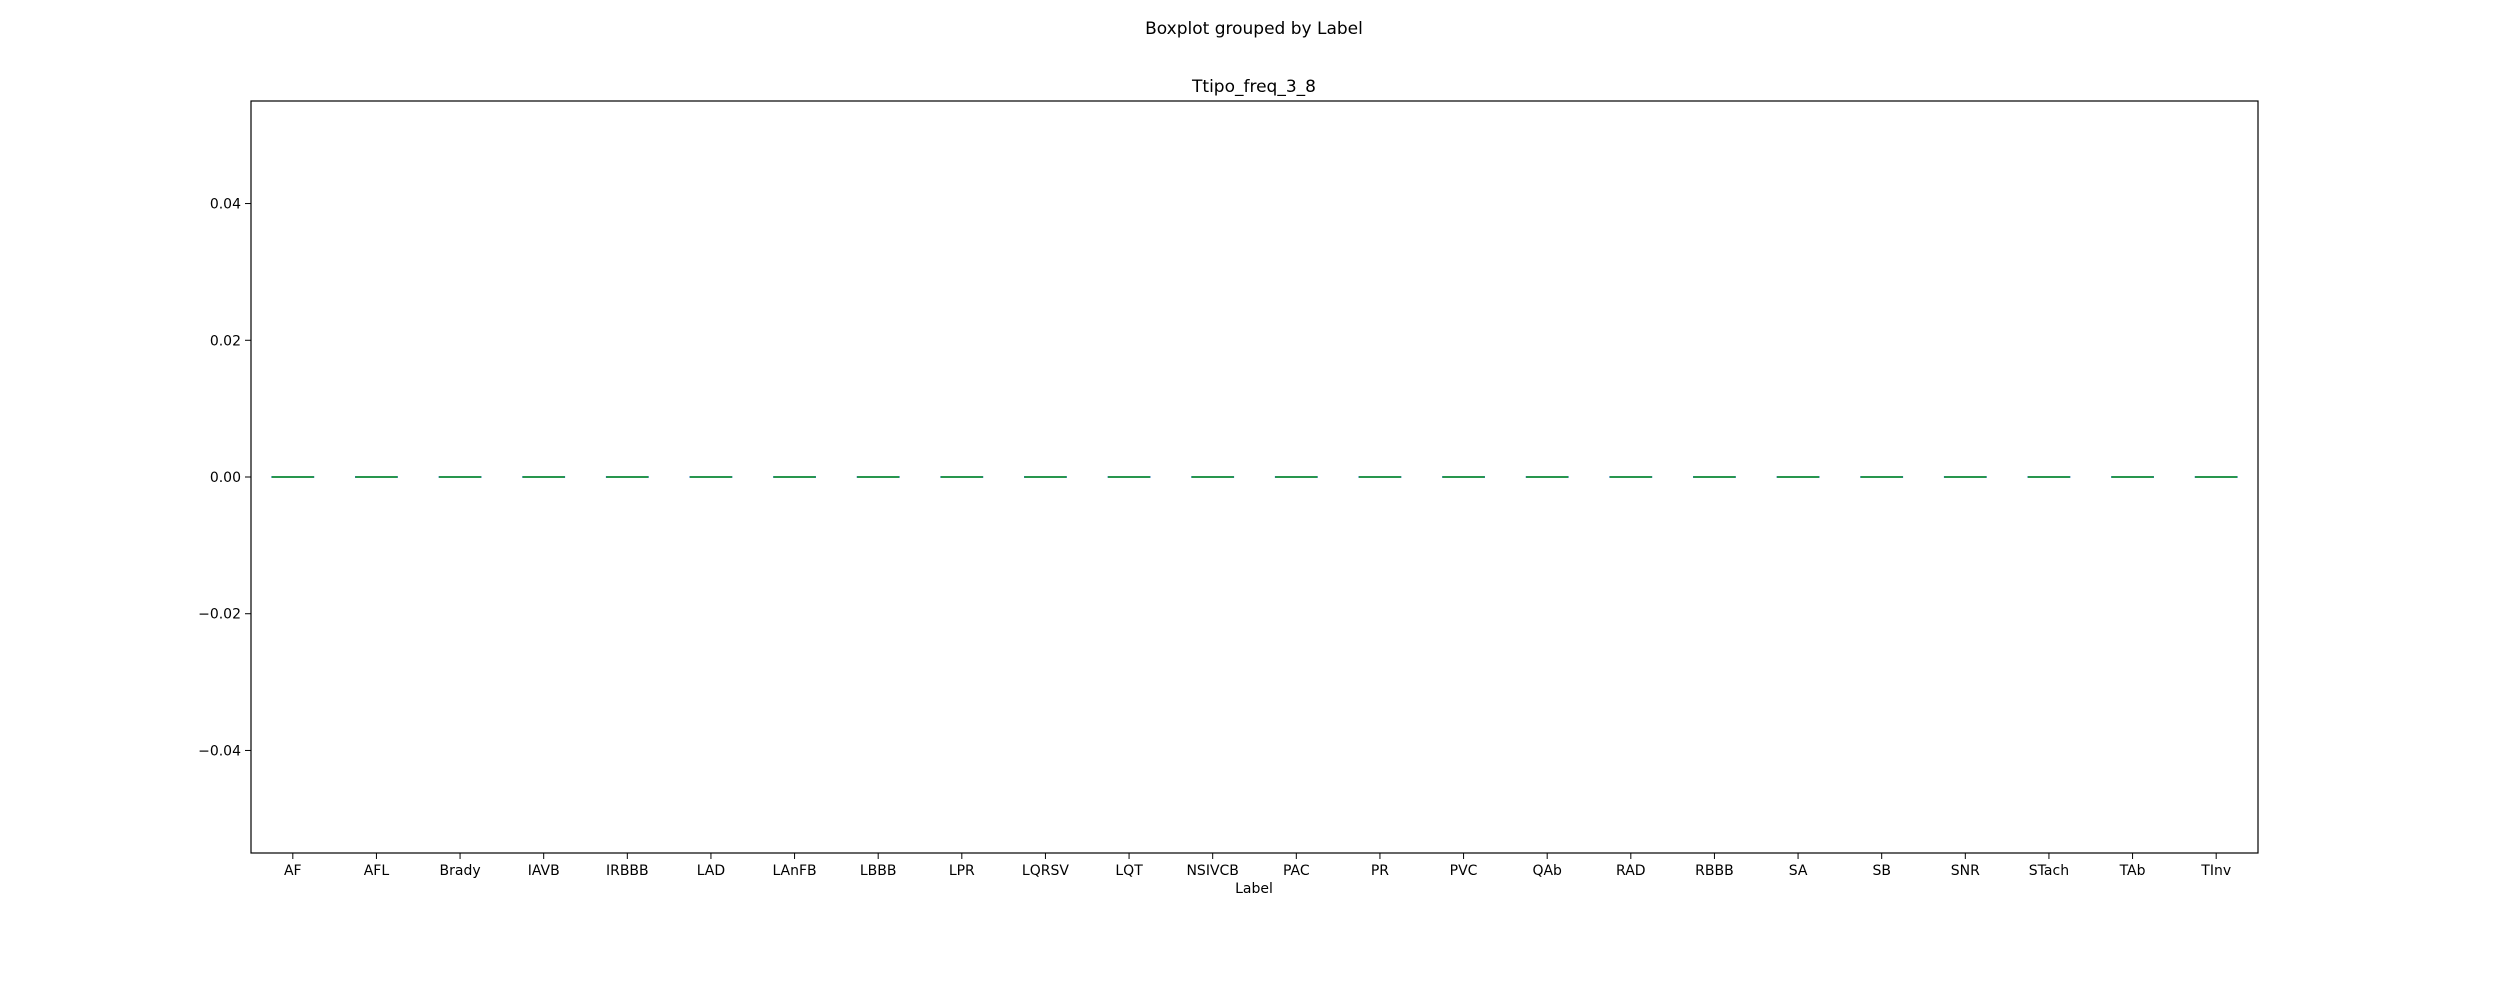 The image size is (2500, 1000). What do you see at coordinates (544, 871) in the screenshot?
I see `x-tick-label: IAVB` at bounding box center [544, 871].